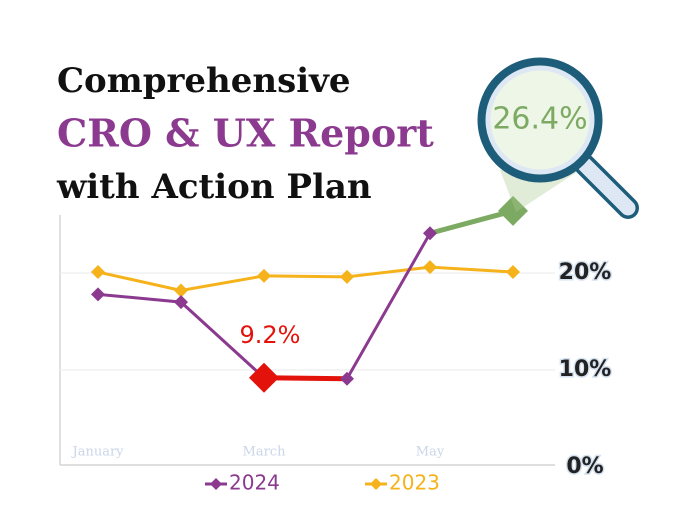  I want to click on y-tick-label: 20%, so click(585, 272).